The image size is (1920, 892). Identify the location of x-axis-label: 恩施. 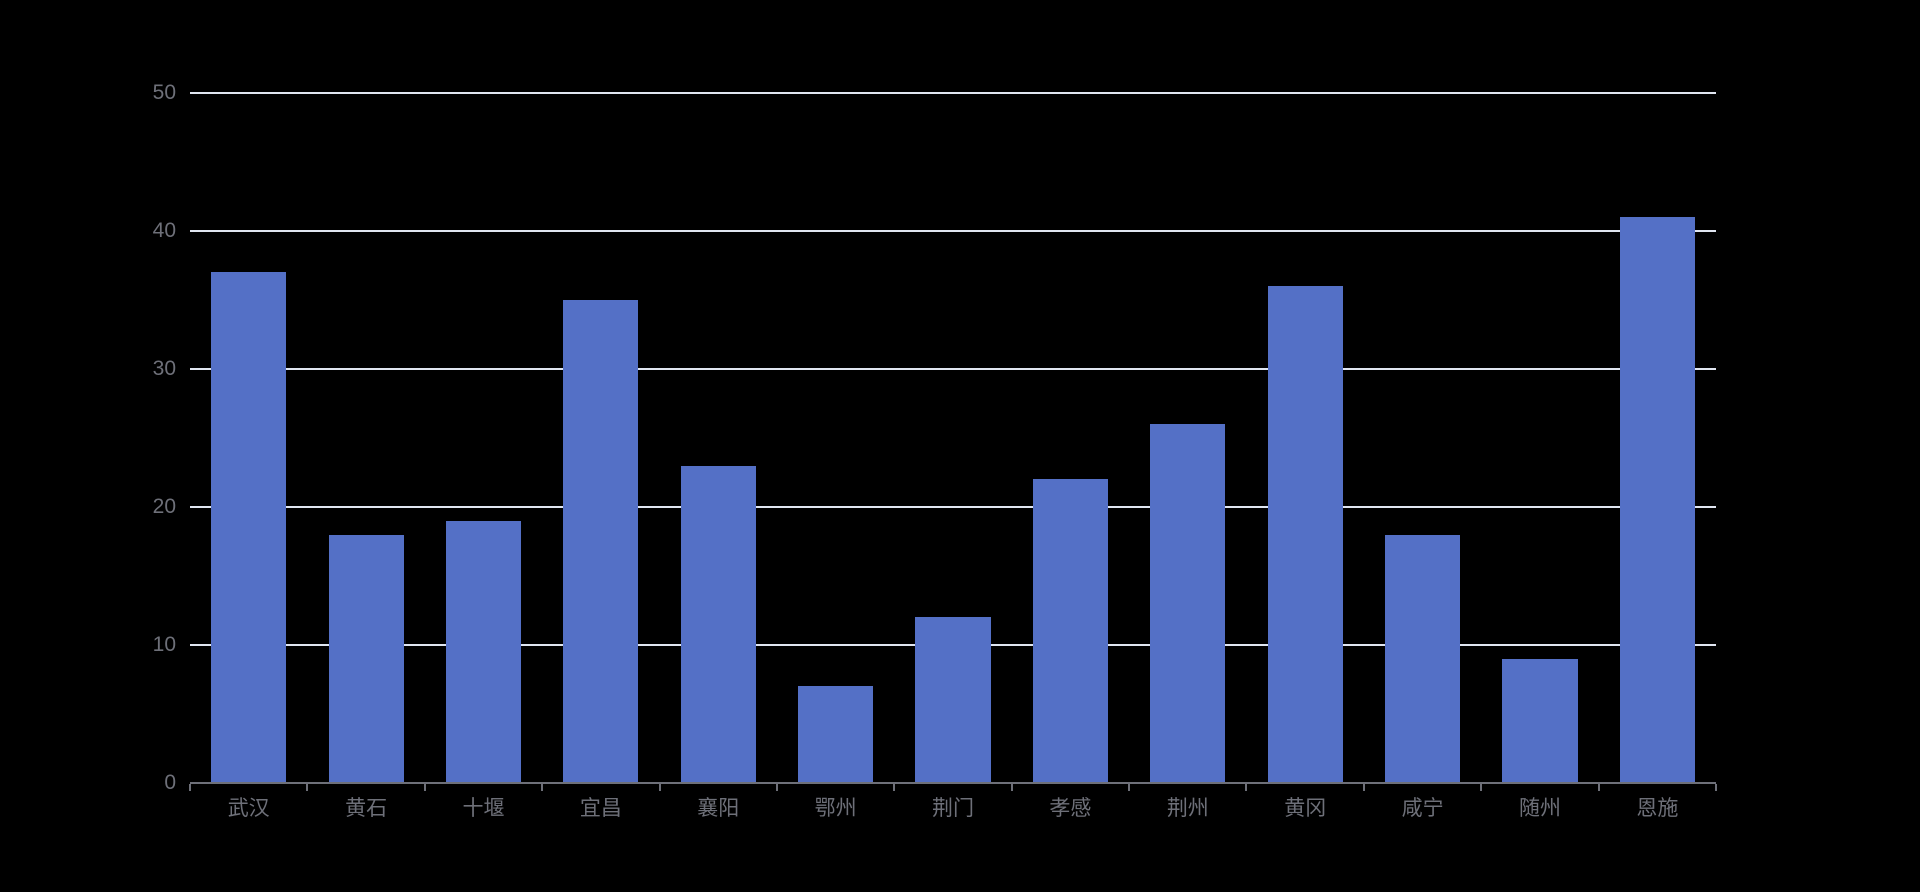
(1657, 808).